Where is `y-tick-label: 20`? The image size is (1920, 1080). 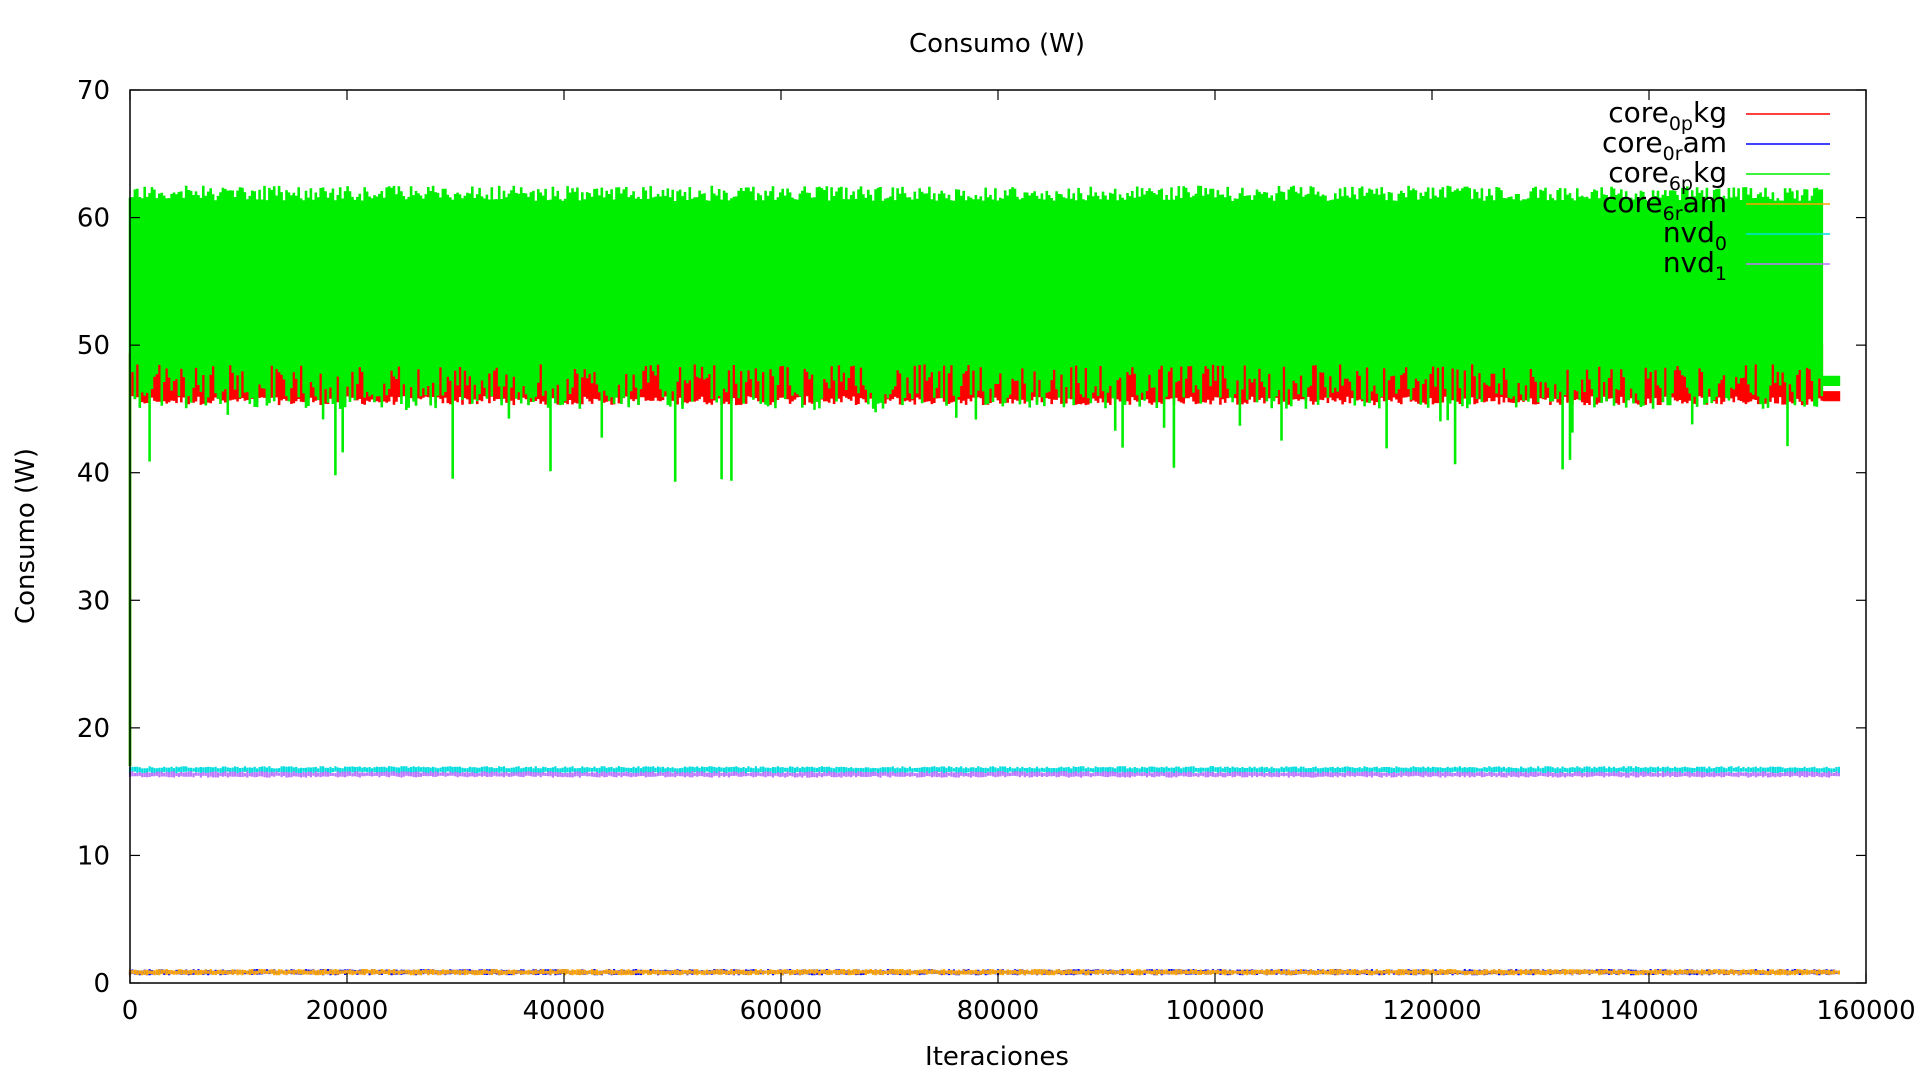
y-tick-label: 20 is located at coordinates (93, 729).